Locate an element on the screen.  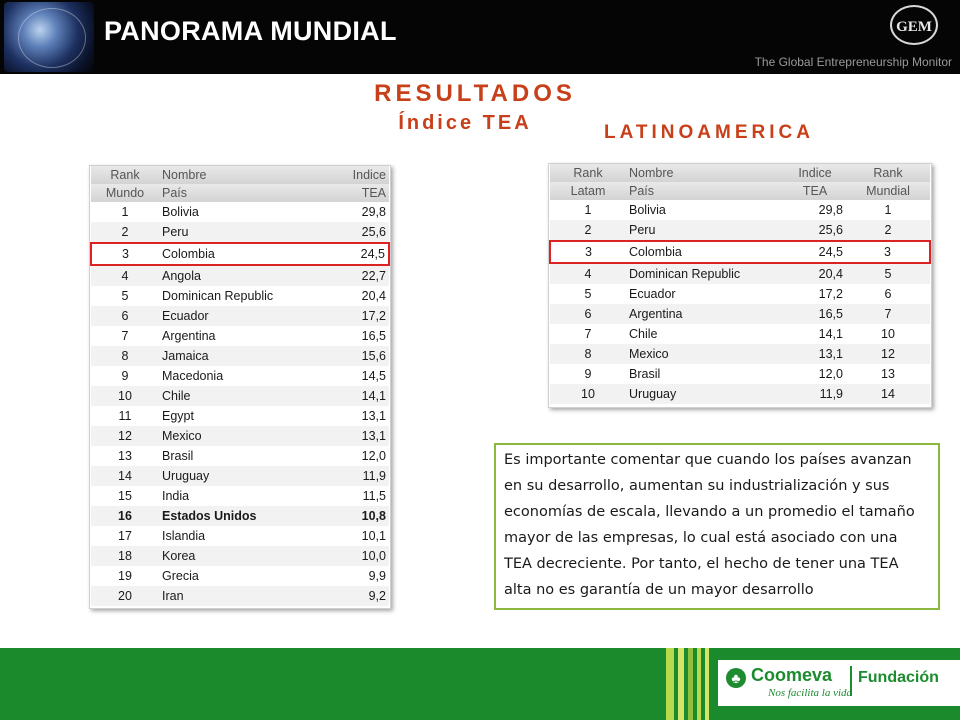
table-row: 8 Mexico 13,1 12 is located at coordinates (740, 354).